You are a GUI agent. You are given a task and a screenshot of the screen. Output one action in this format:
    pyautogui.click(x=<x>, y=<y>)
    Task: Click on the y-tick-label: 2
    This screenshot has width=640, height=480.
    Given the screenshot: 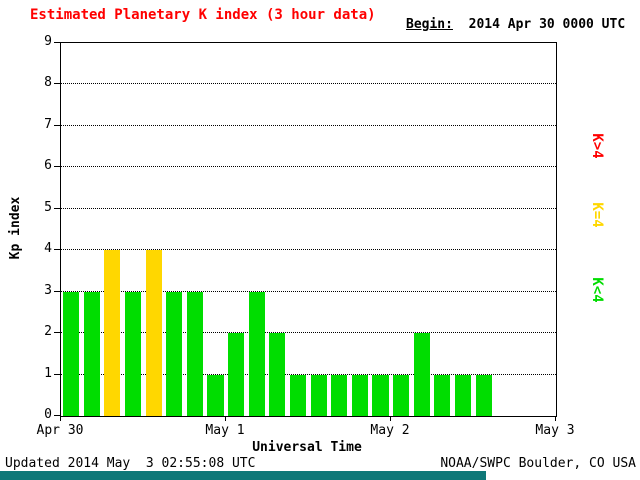 What is the action you would take?
    pyautogui.click(x=48, y=332)
    